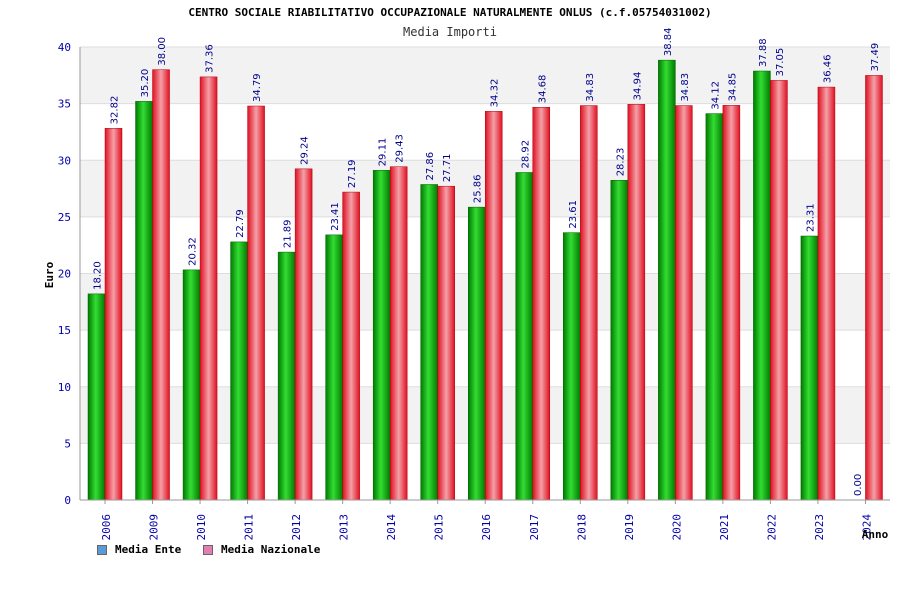  What do you see at coordinates (866, 527) in the screenshot?
I see `x-tick-label: 2024` at bounding box center [866, 527].